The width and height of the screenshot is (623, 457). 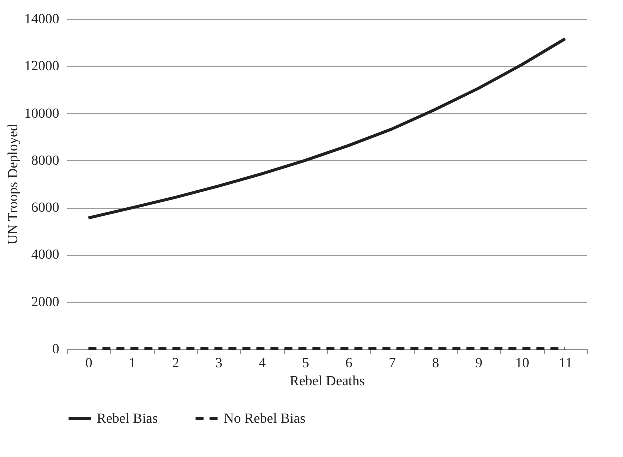 I want to click on x-tick-label: 9, so click(x=479, y=364).